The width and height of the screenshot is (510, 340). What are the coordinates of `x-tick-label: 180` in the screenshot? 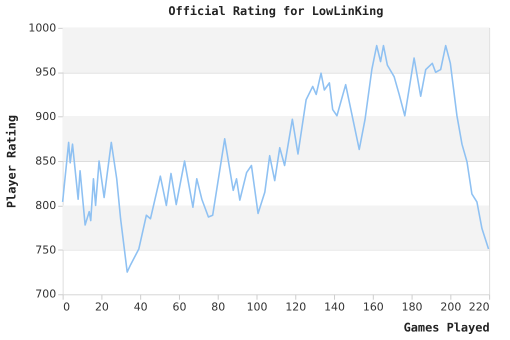 It's located at (412, 307).